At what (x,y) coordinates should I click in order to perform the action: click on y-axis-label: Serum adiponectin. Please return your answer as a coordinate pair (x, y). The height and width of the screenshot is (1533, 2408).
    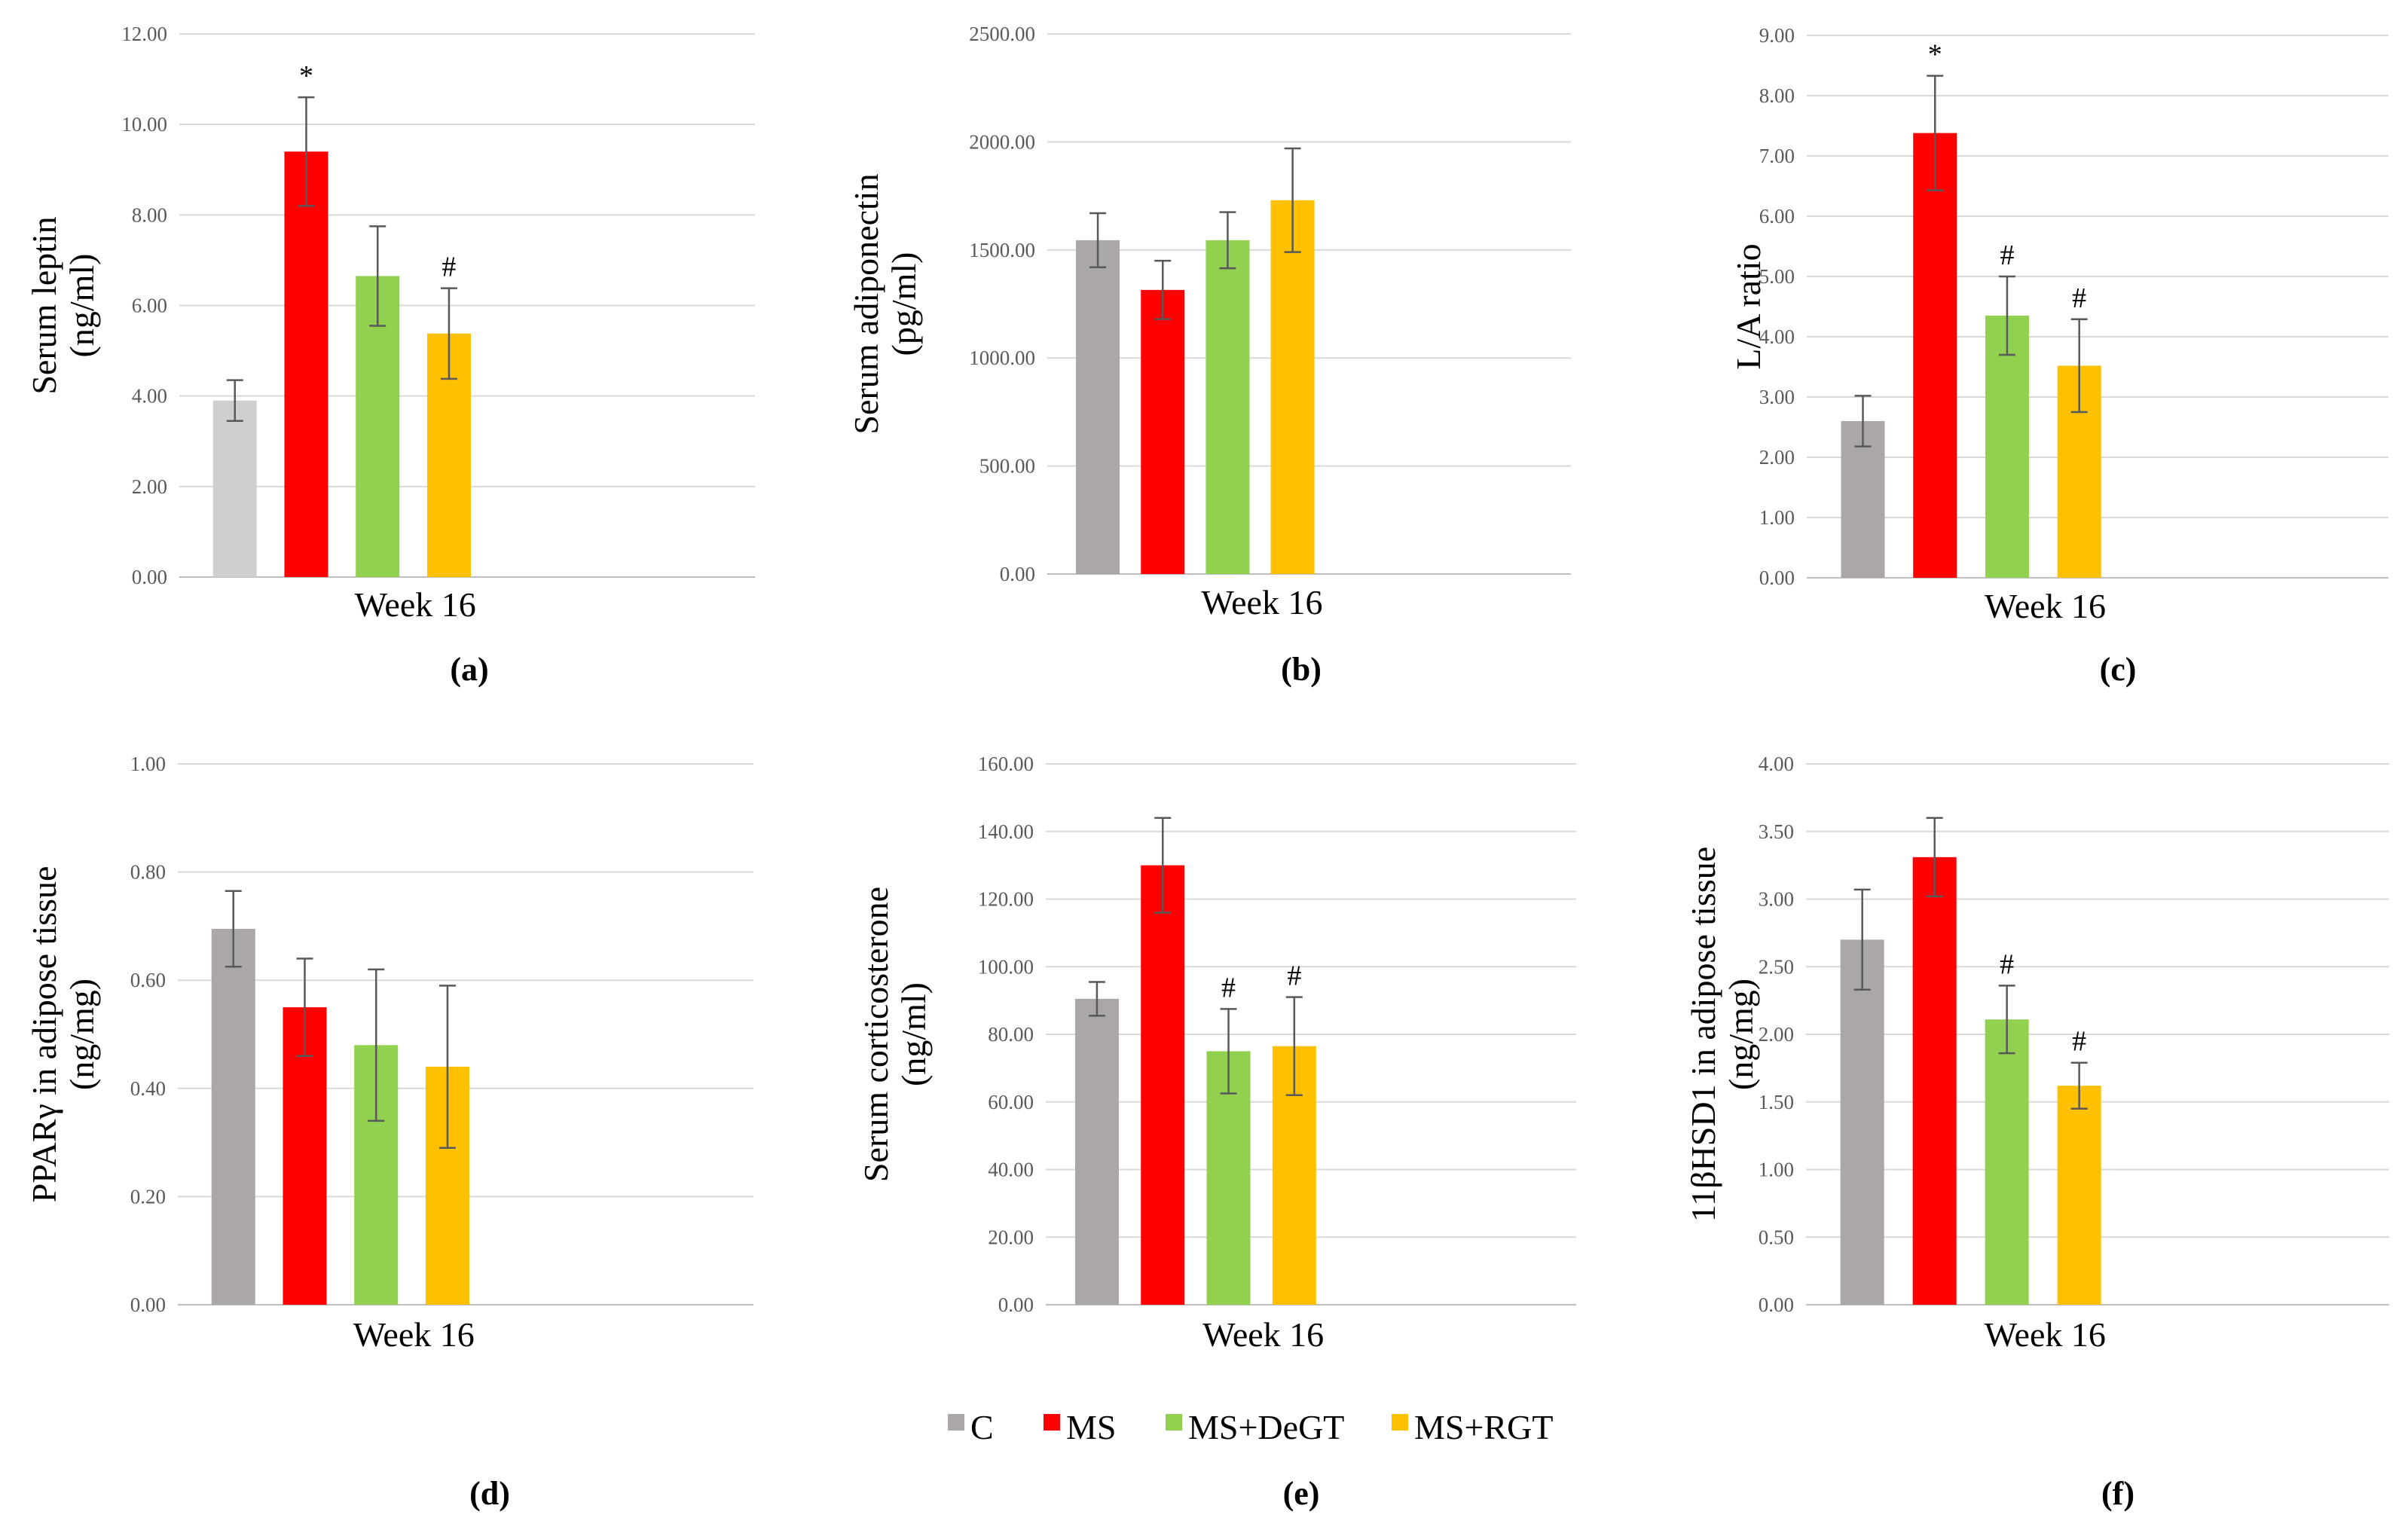
    Looking at the image, I should click on (866, 304).